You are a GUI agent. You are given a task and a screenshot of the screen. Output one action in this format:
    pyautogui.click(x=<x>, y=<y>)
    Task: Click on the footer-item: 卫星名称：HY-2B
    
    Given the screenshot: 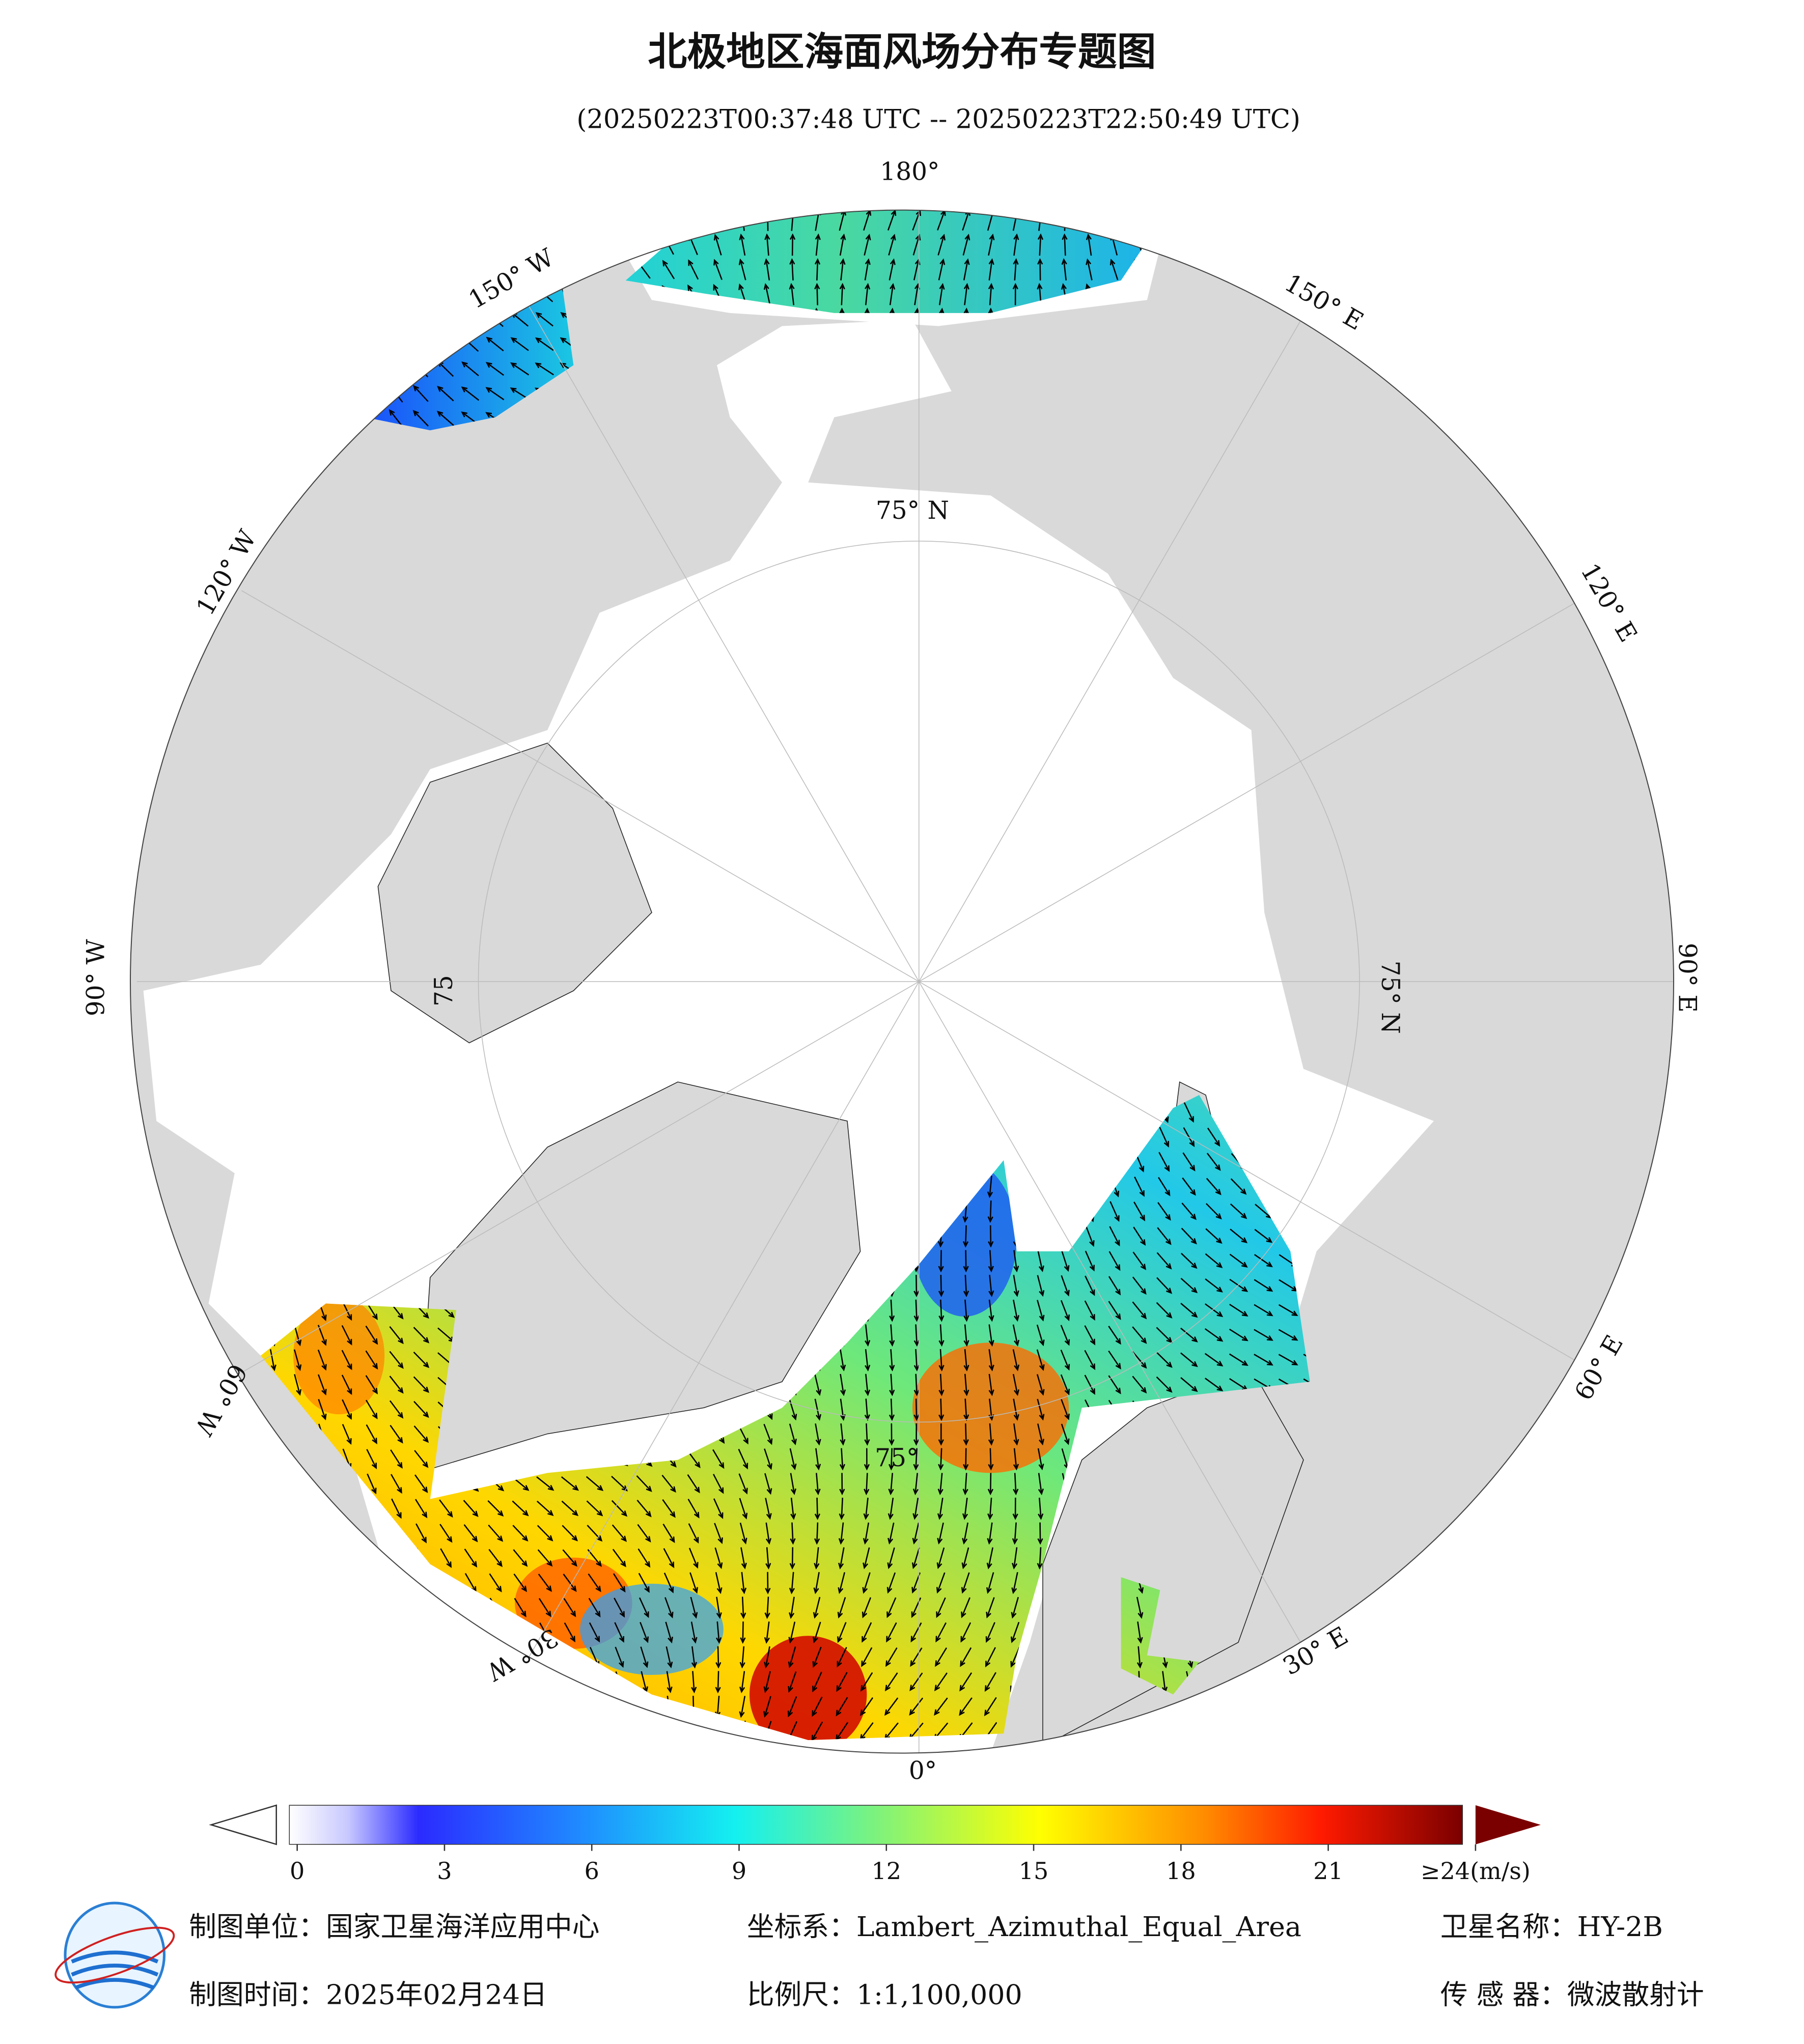 What is the action you would take?
    pyautogui.click(x=1551, y=1927)
    